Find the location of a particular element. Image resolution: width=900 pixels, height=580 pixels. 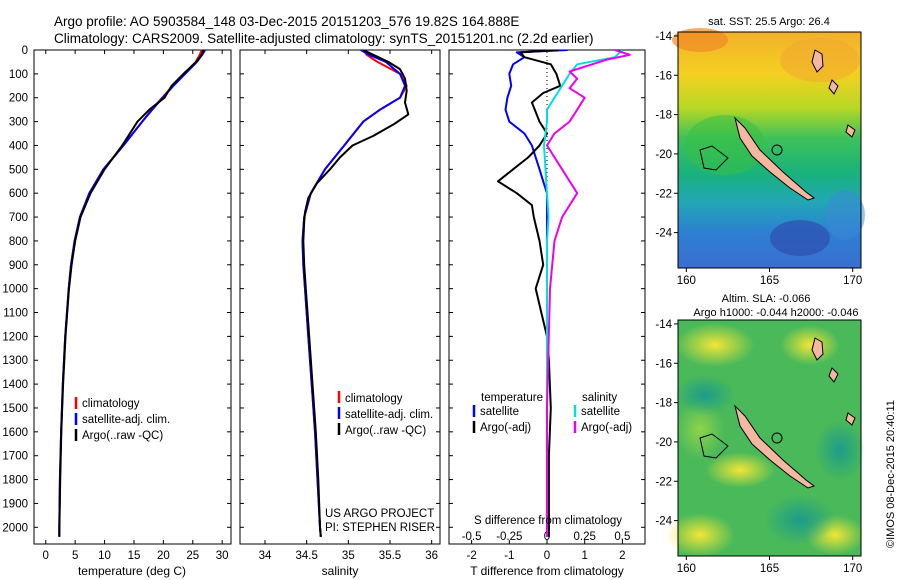

new-caledonia-island is located at coordinates (775, 446).